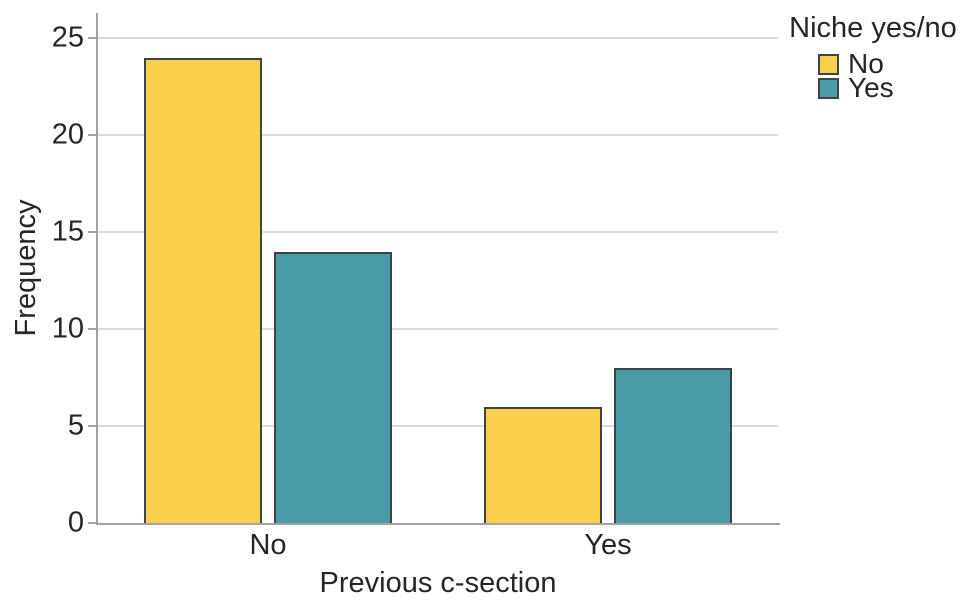 The width and height of the screenshot is (969, 609). I want to click on legend-item-no: No, so click(893, 63).